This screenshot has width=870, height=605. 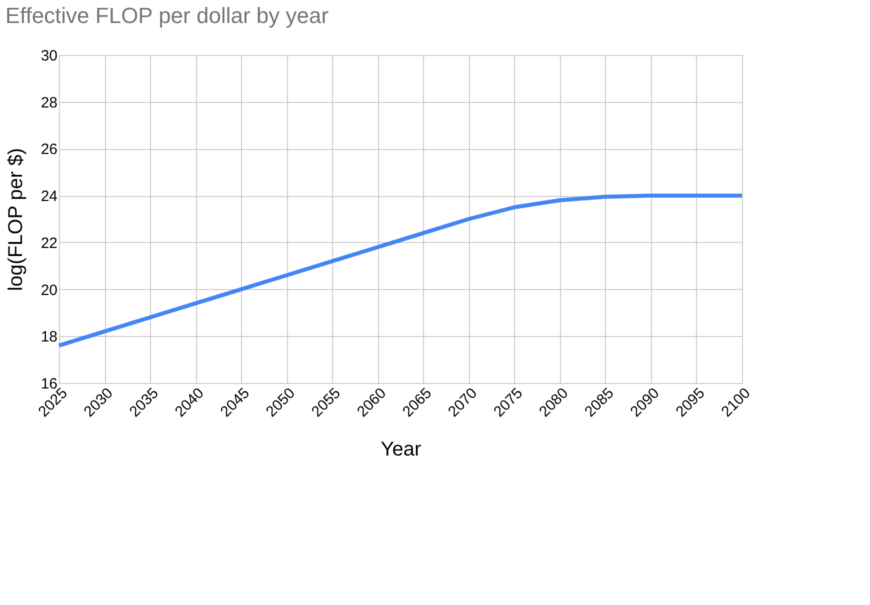 I want to click on y-tick-label: 26, so click(x=49, y=149).